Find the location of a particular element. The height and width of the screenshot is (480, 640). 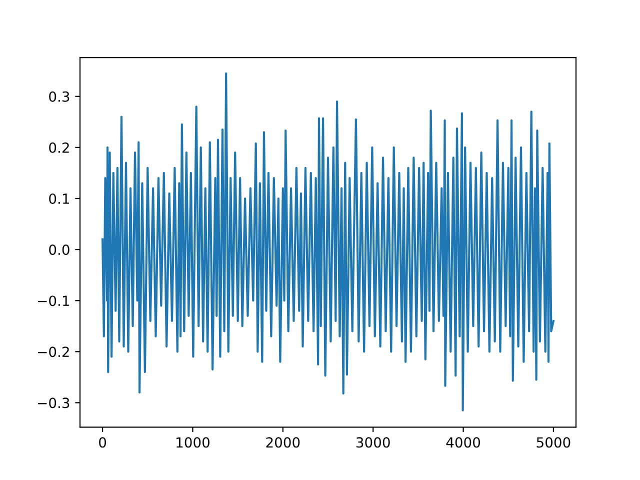

y-tick-label: 0.3 is located at coordinates (59, 96).